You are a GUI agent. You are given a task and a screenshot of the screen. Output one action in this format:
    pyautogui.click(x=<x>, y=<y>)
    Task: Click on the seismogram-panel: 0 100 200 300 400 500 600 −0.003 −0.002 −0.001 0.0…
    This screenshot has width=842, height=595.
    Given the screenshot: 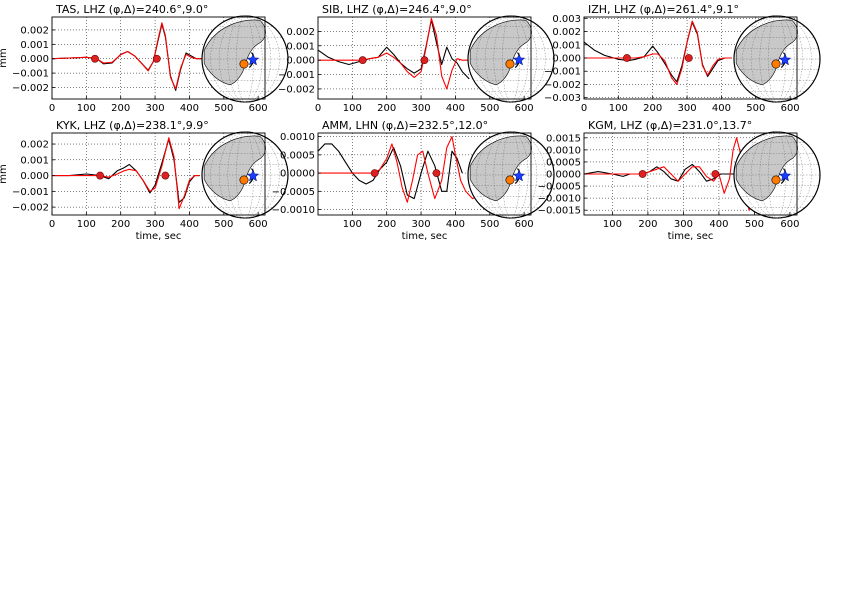 What is the action you would take?
    pyautogui.click(x=682, y=58)
    